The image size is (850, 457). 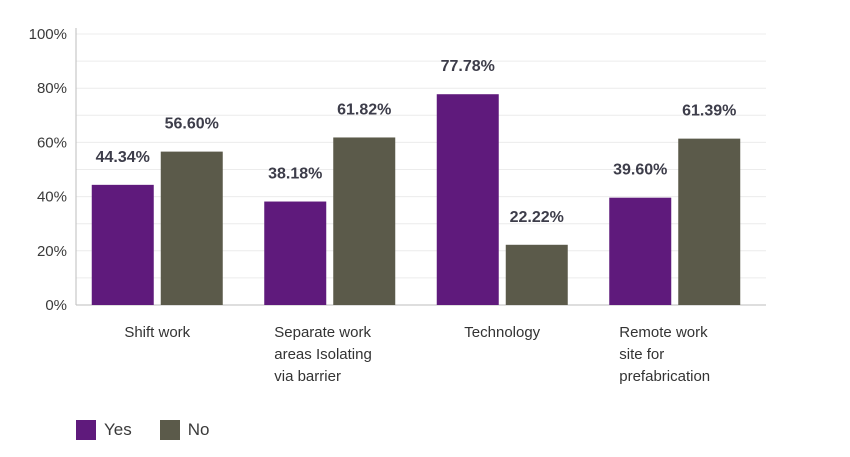 I want to click on y-tick-label: 20%, so click(x=52, y=251).